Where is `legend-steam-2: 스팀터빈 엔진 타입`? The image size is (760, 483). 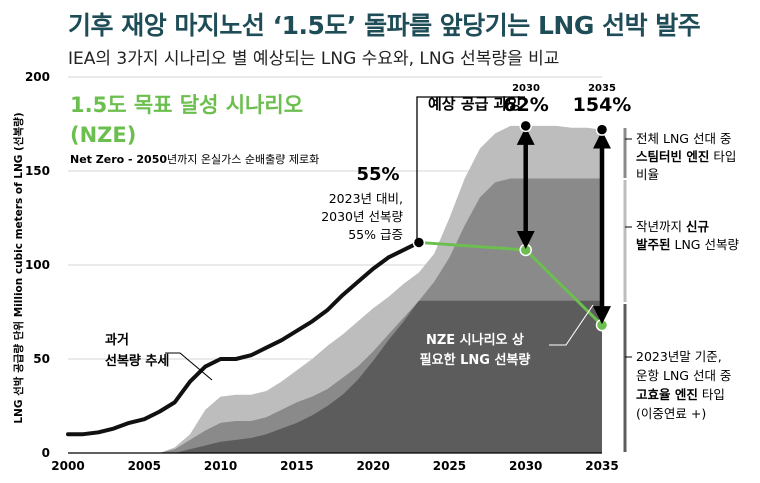 legend-steam-2: 스팀터빈 엔진 타입 is located at coordinates (686, 156).